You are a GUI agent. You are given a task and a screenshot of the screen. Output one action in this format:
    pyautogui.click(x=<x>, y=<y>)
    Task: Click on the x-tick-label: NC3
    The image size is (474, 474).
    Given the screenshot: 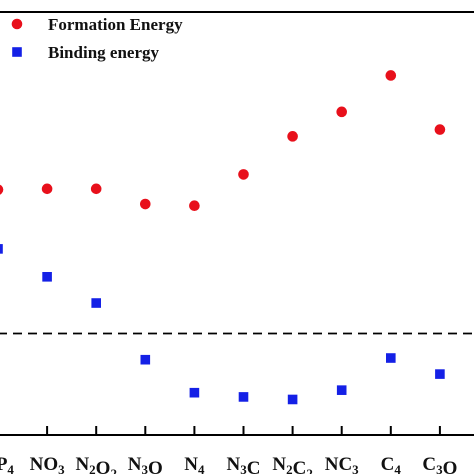 What is the action you would take?
    pyautogui.click(x=342, y=464)
    